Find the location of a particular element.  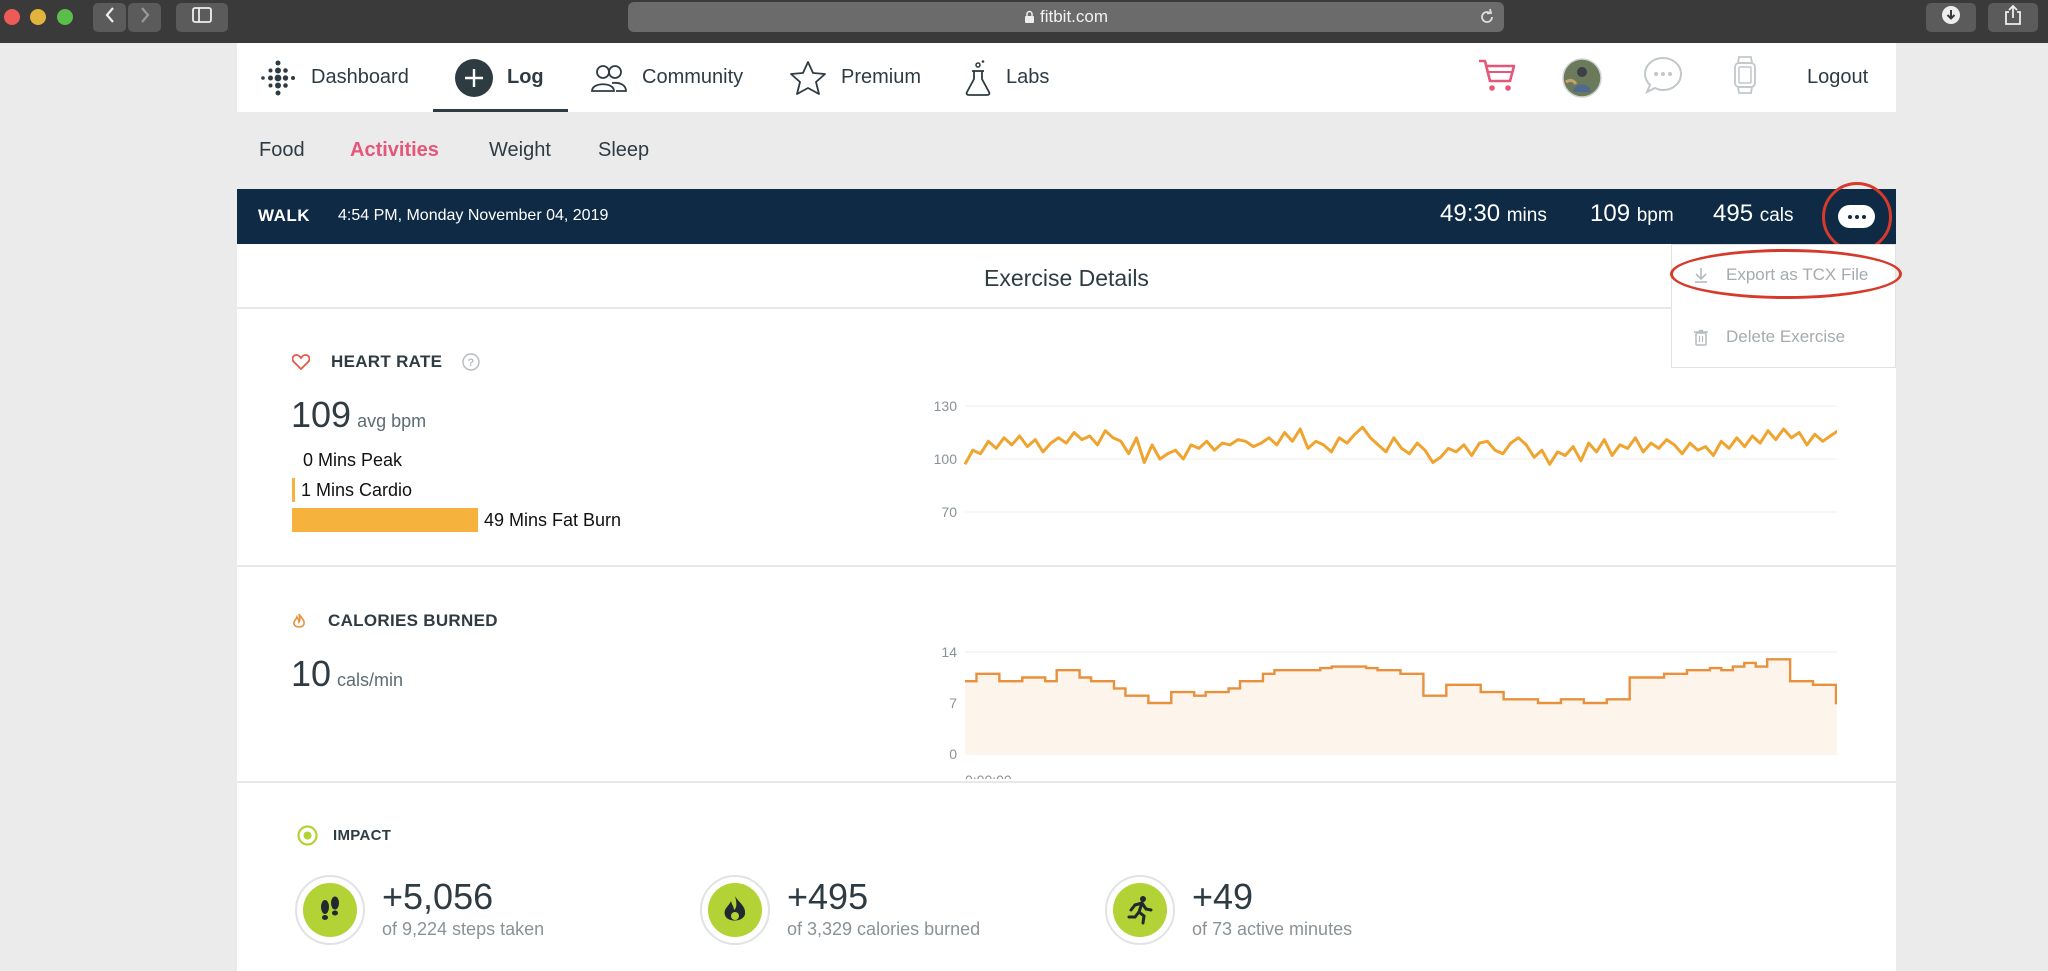

cart-button is located at coordinates (1497, 77).